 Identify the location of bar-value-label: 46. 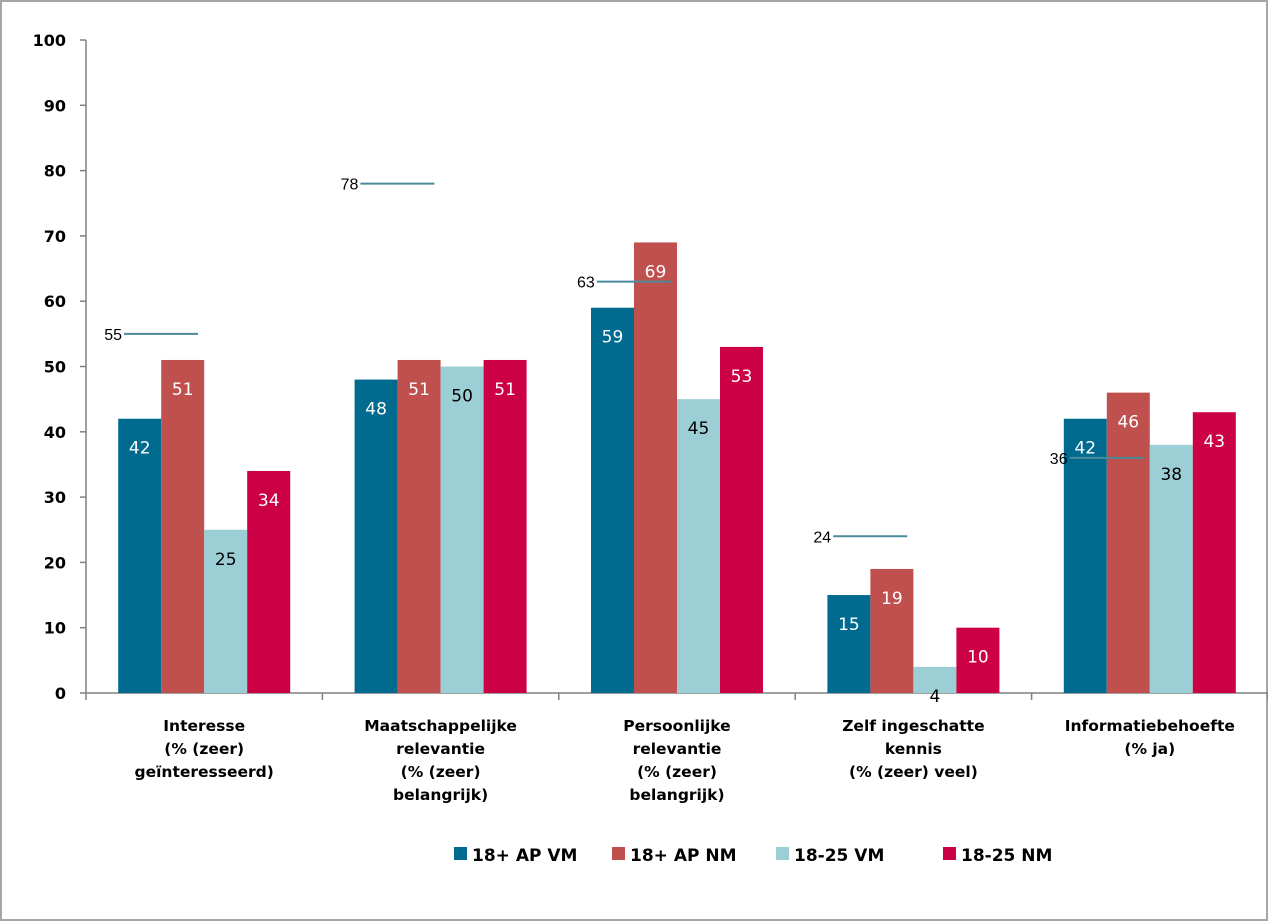
(1128, 423).